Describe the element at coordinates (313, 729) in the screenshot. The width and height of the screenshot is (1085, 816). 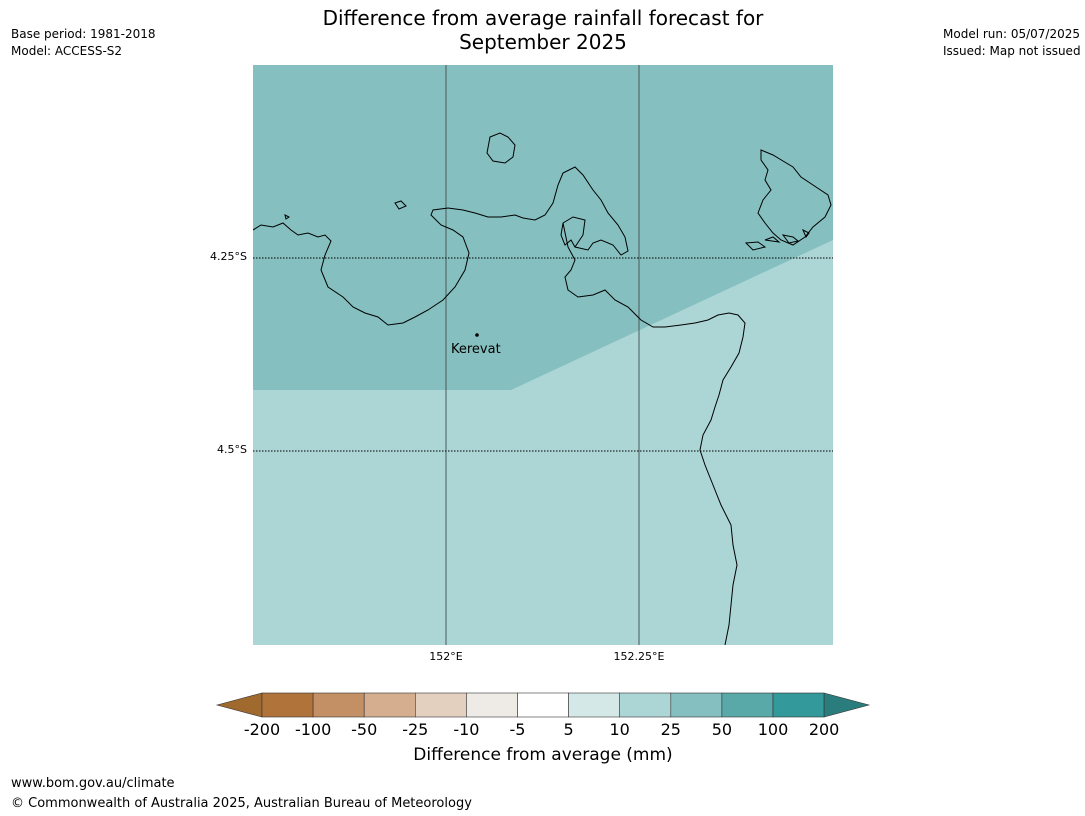
I see `colorbar-tick-label: -100` at that location.